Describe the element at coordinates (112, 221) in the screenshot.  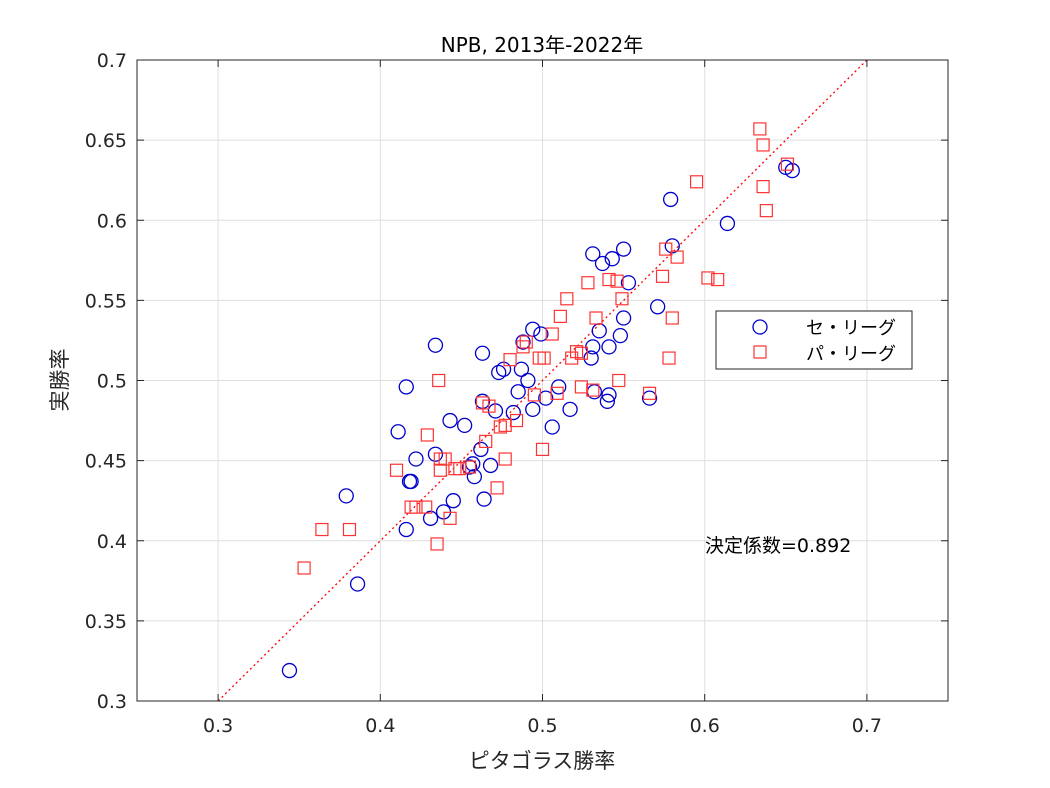
I see `y-tick-label: 0.6` at that location.